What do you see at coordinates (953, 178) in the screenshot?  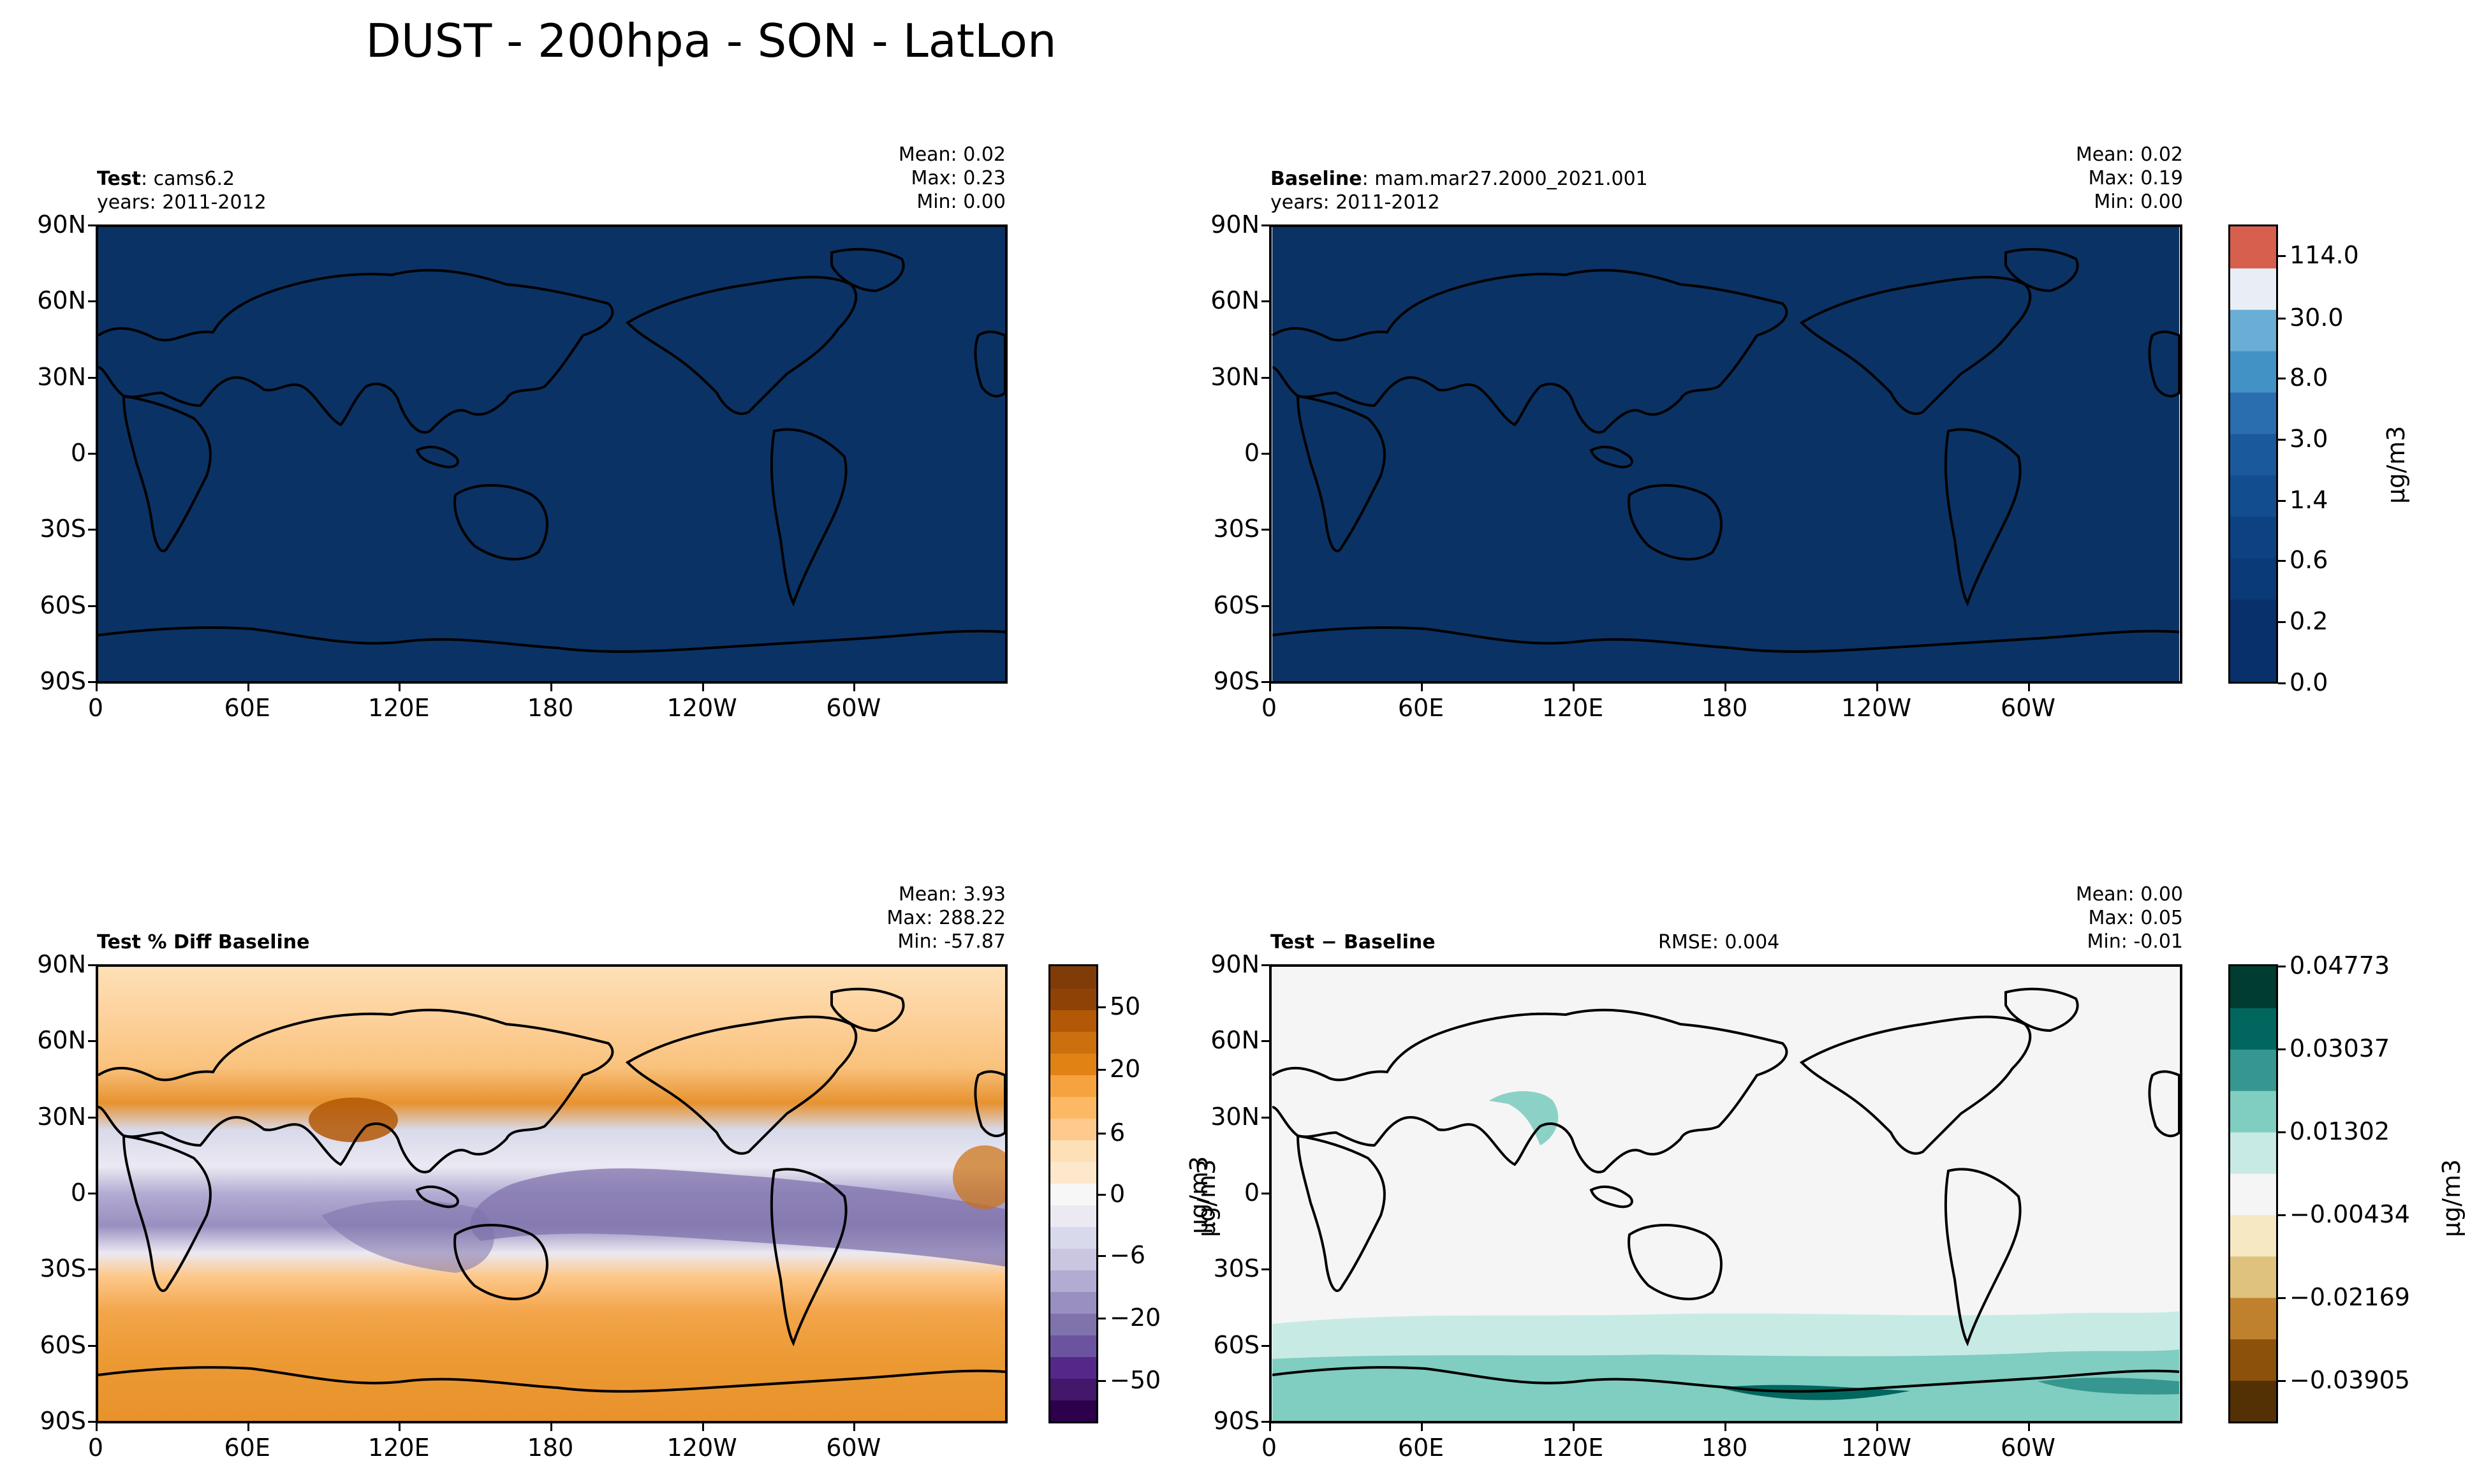 I see `test-stats: Mean: 0.02 Max: 0.23 Min: 0.00` at bounding box center [953, 178].